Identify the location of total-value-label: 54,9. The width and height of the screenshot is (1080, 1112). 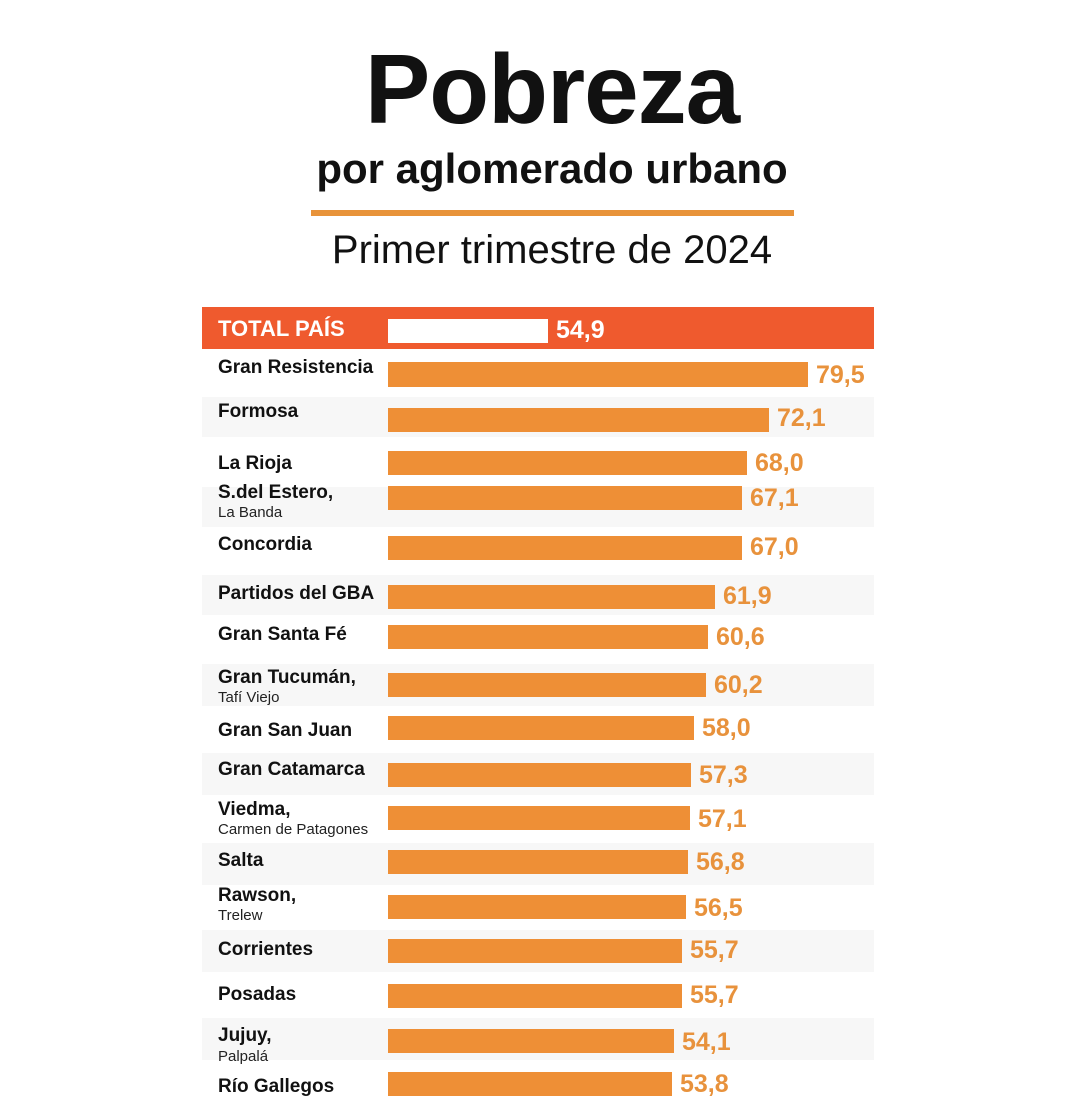
(580, 330).